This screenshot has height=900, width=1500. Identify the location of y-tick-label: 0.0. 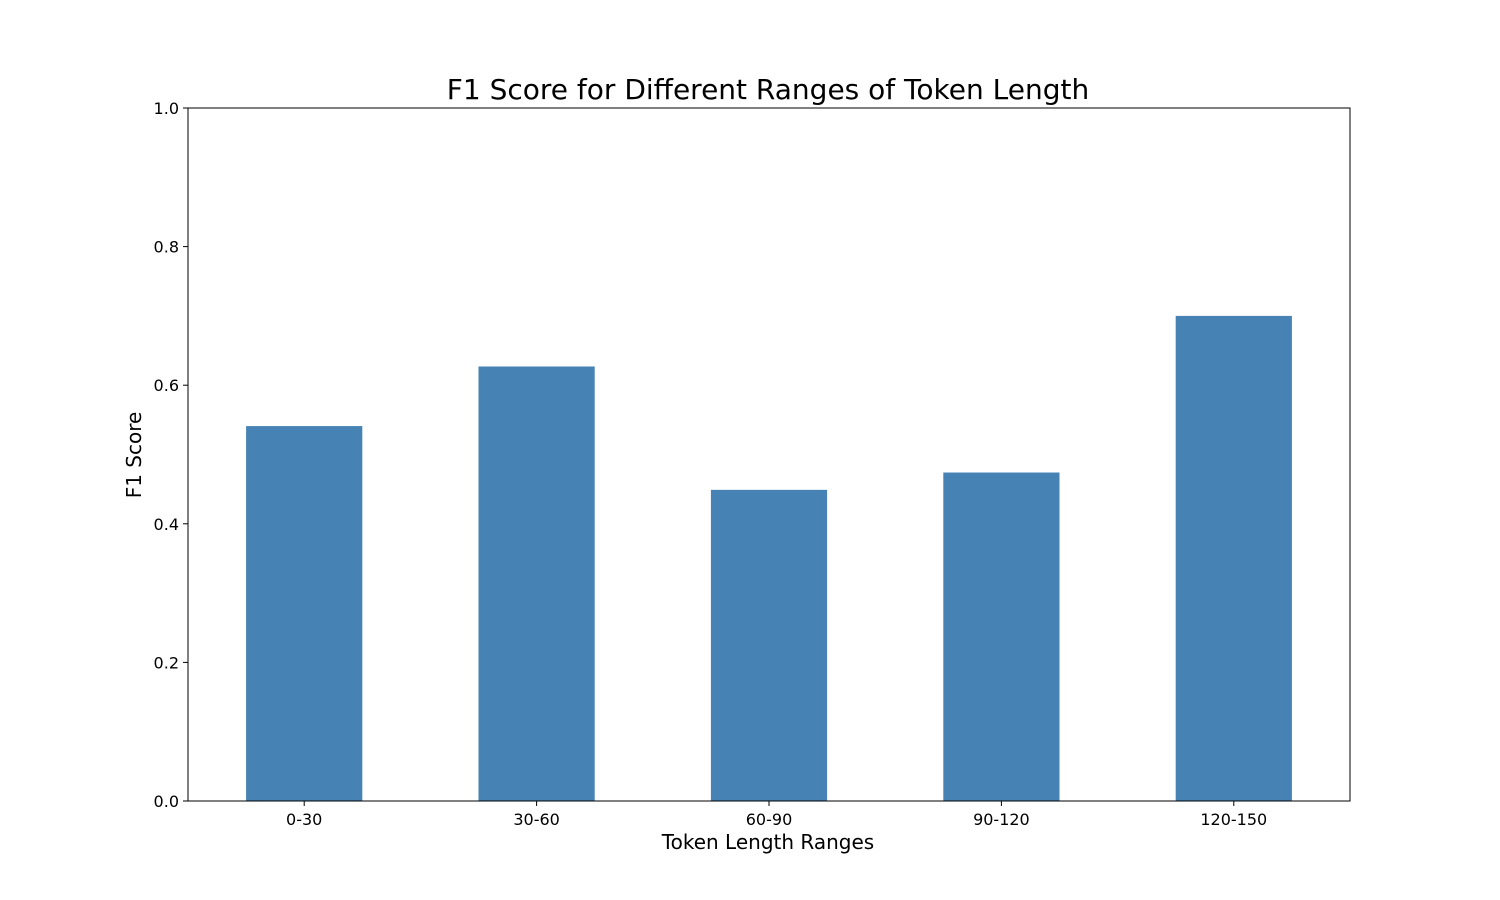
(166, 801).